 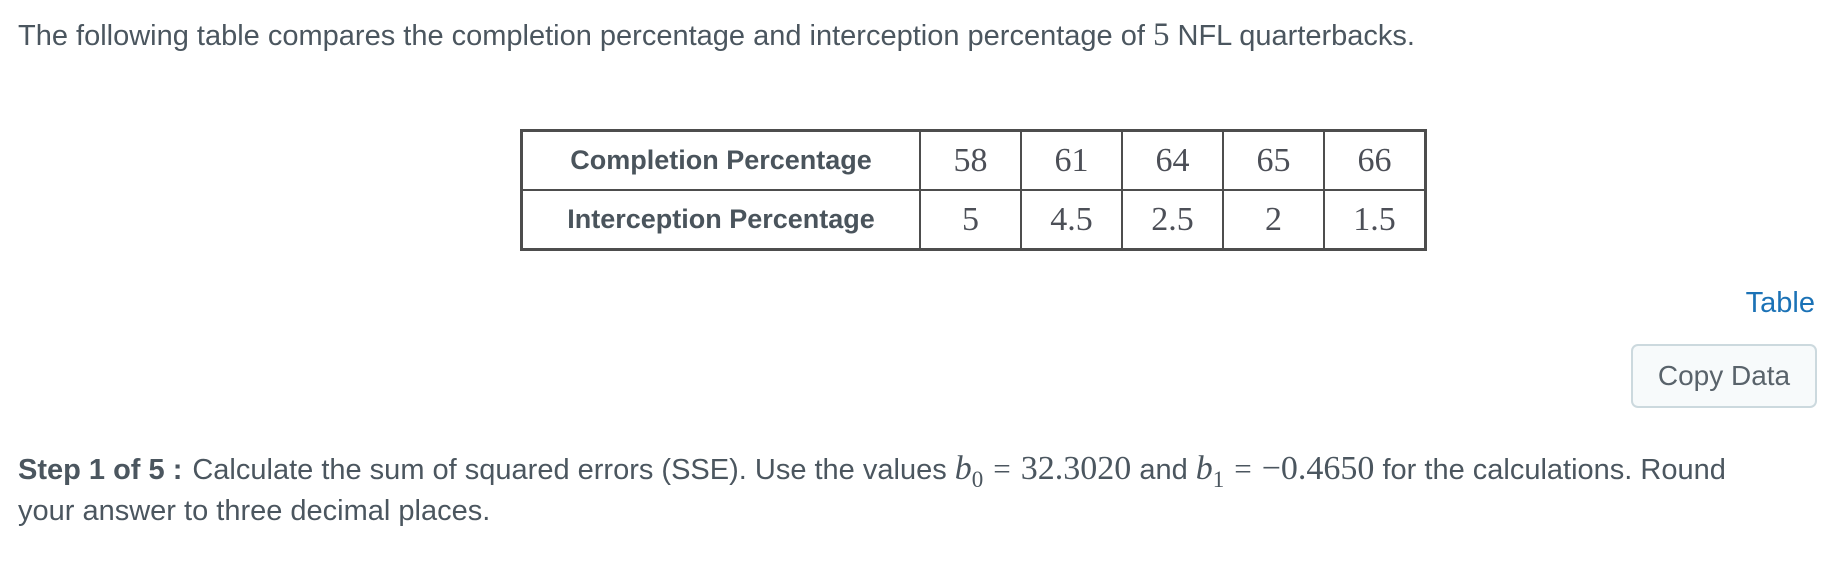 I want to click on interception-value-3: 2.5, so click(x=1172, y=220).